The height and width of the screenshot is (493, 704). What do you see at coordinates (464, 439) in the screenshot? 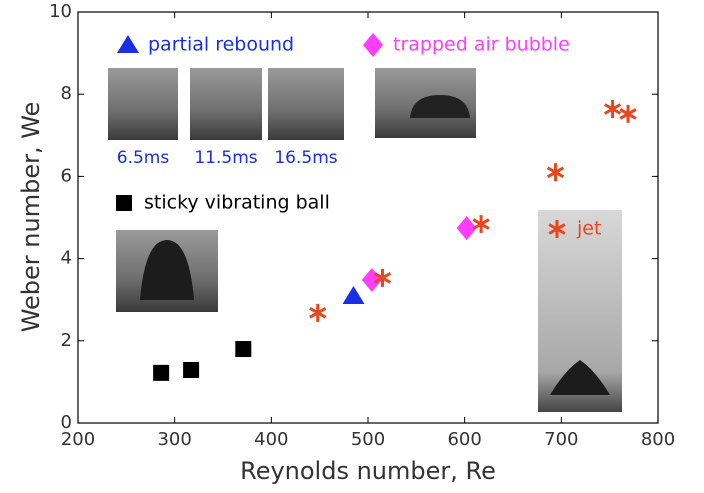
I see `x-tick-label: 600` at bounding box center [464, 439].